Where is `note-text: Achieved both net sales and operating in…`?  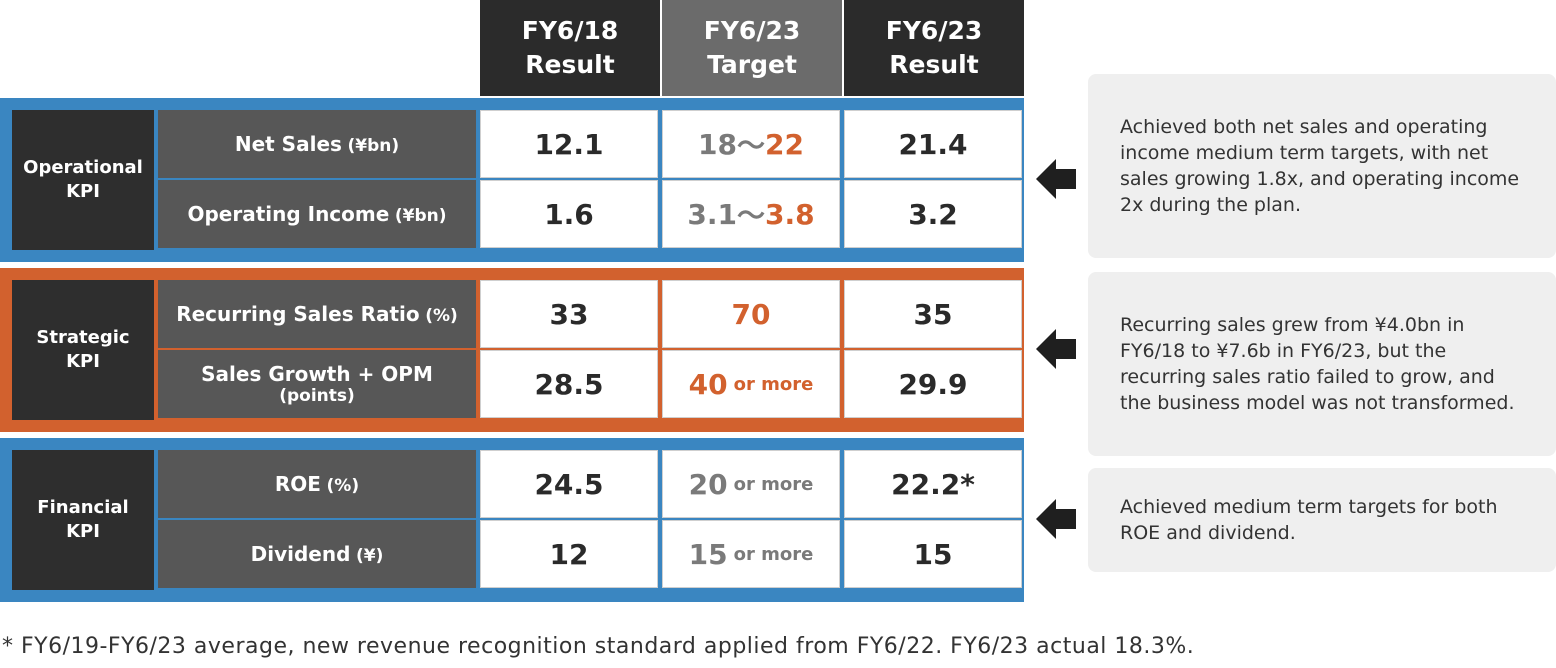 note-text: Achieved both net sales and operating in… is located at coordinates (1320, 166).